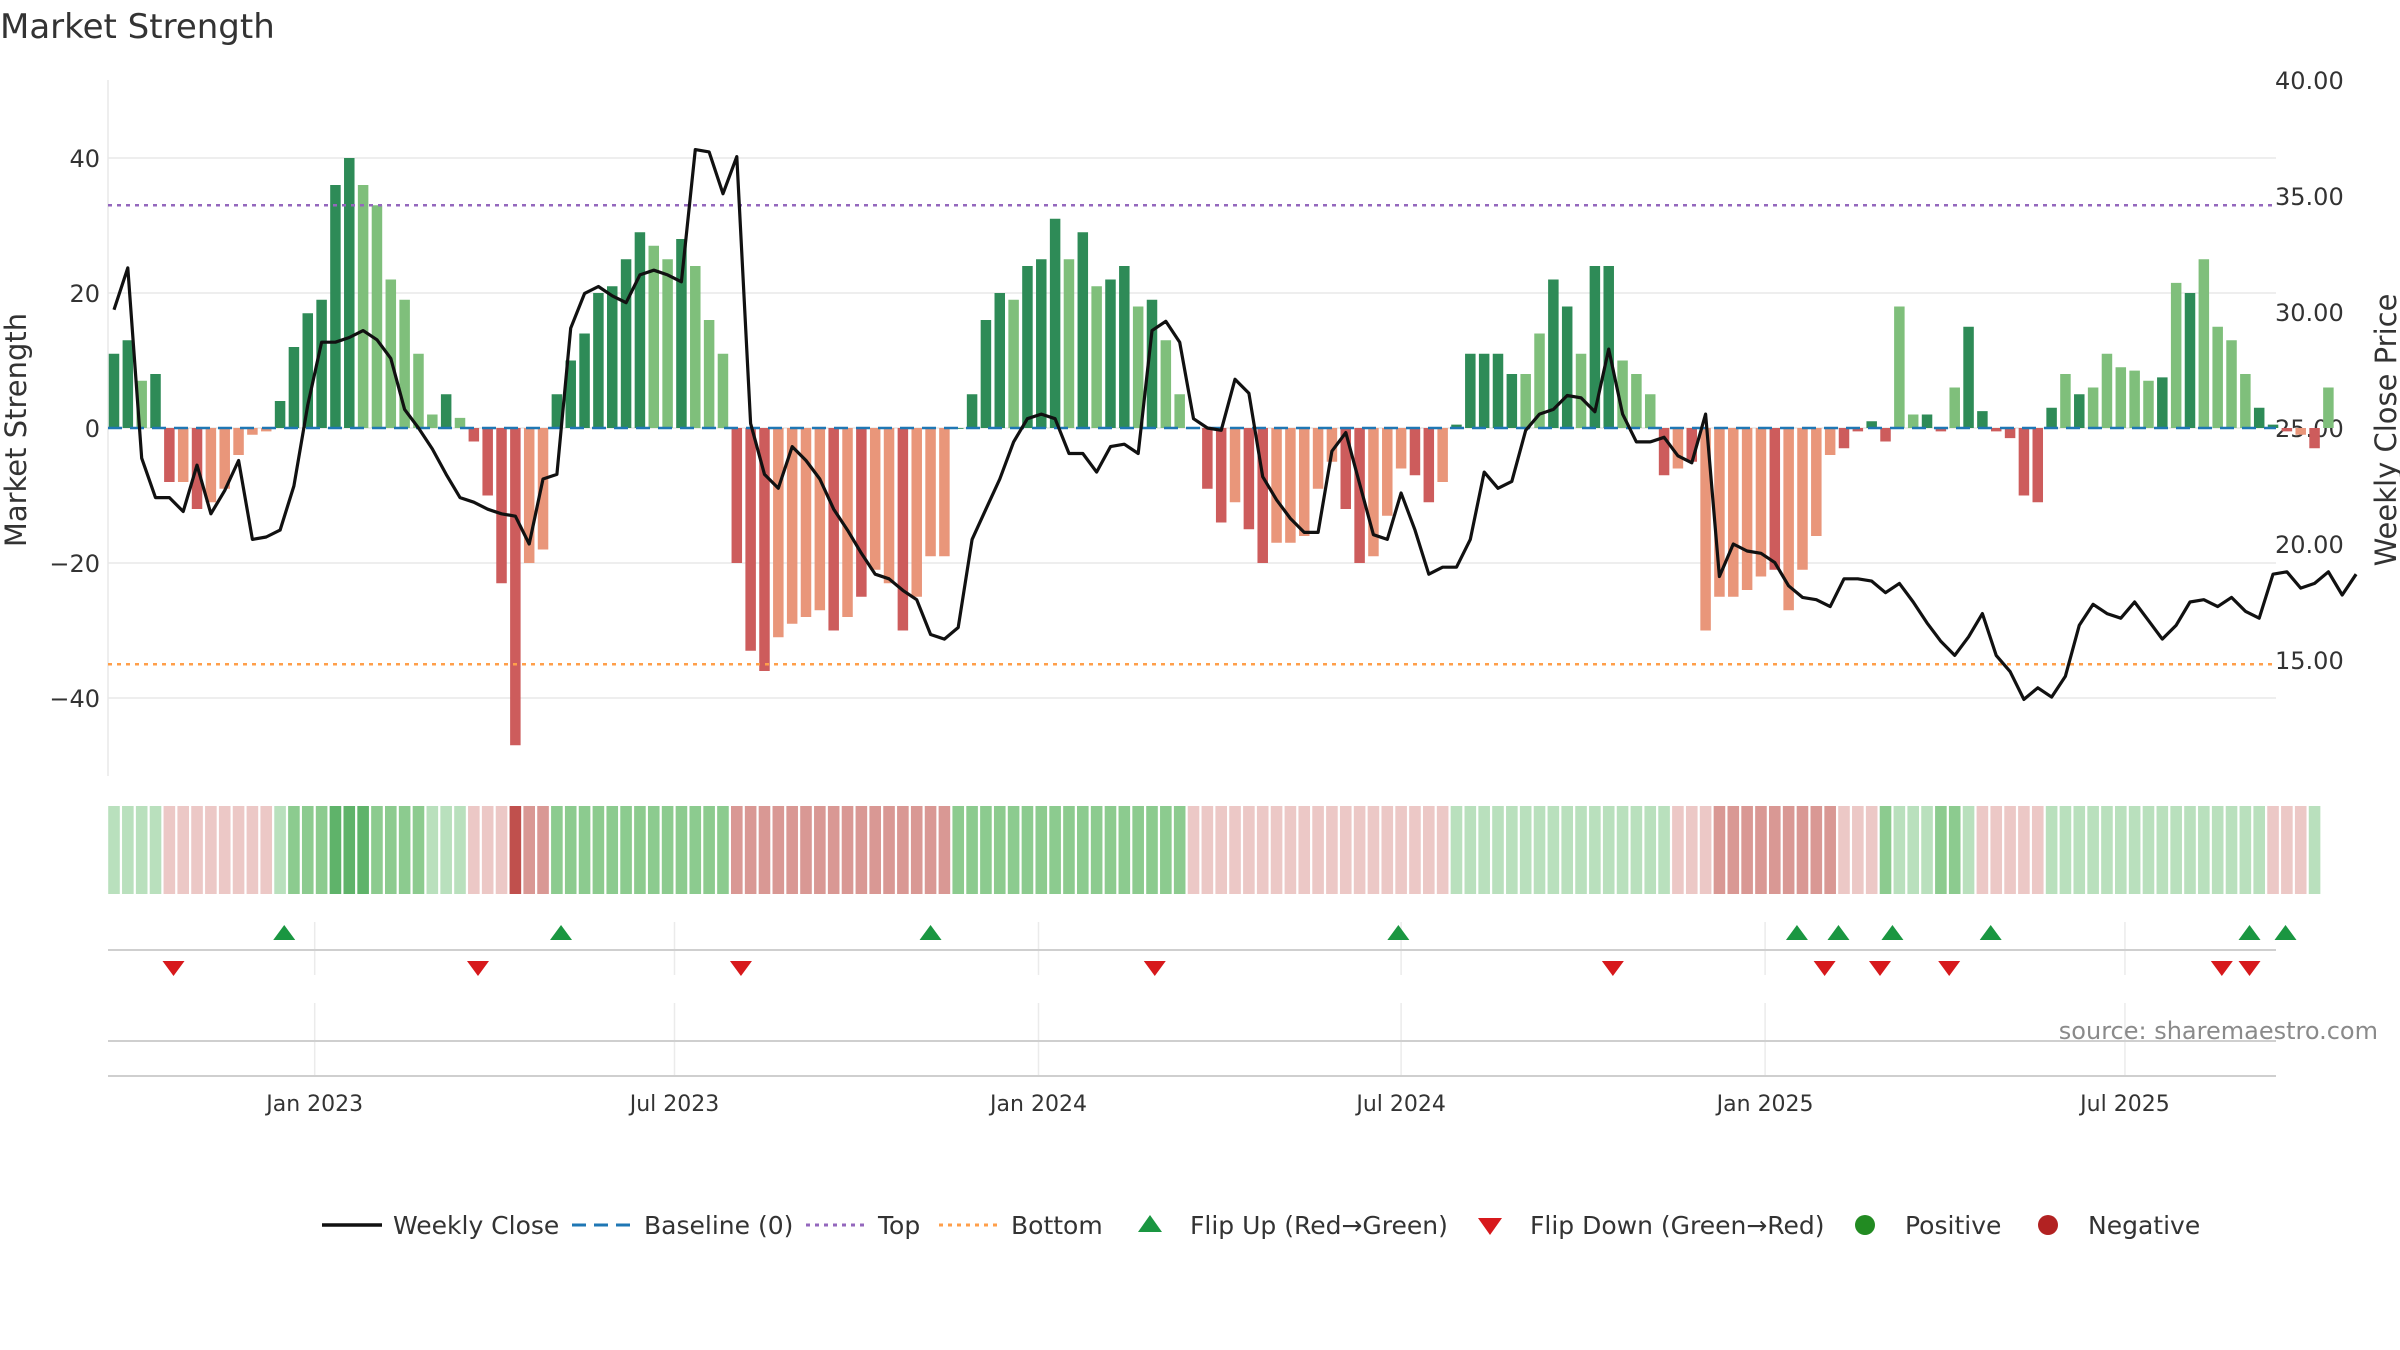 The width and height of the screenshot is (2400, 1350). I want to click on right-axis-label: Weekly Close Price, so click(2384, 430).